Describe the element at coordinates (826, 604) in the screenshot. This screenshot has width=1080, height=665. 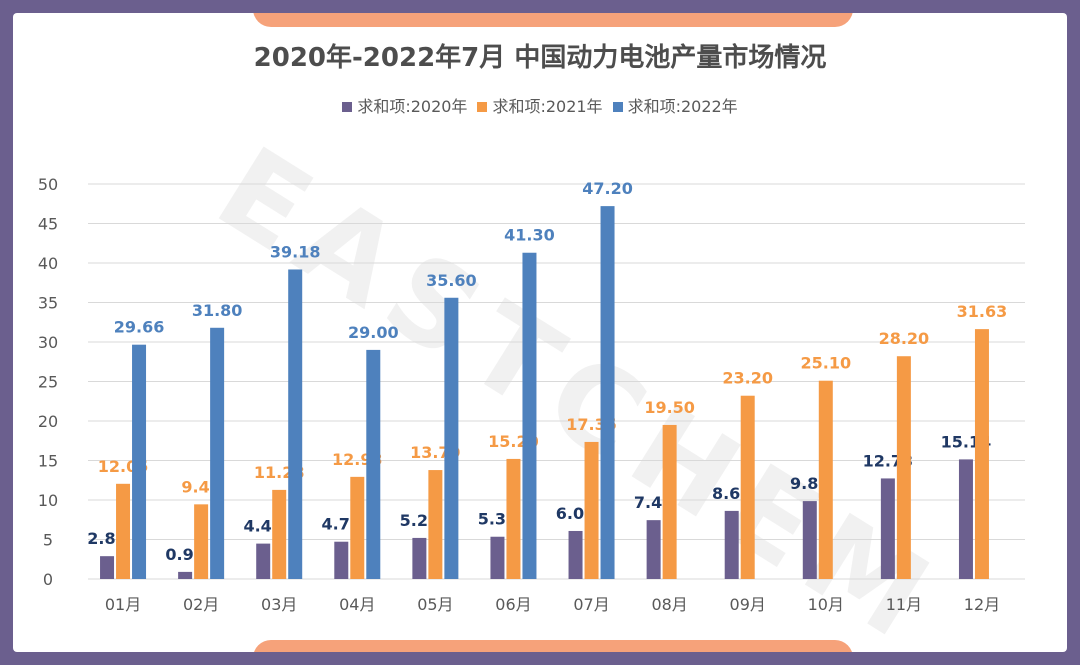
I see `x-tick-label: 10月` at that location.